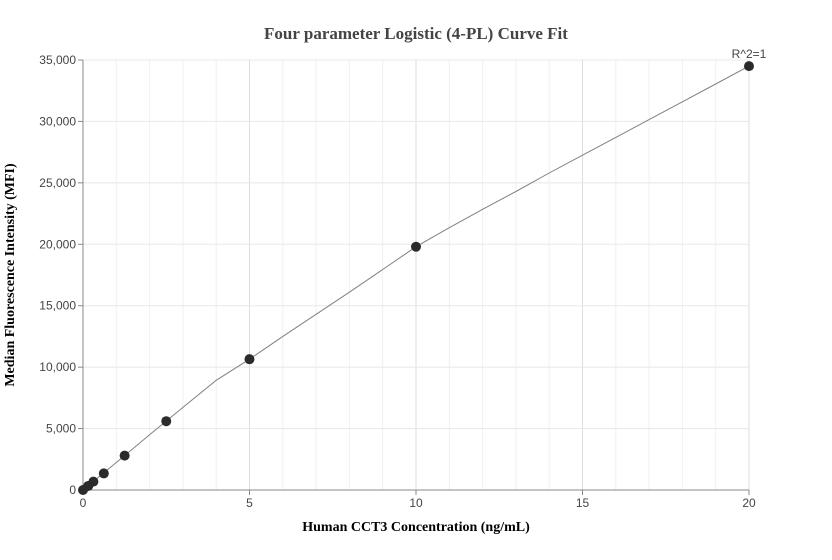 The image size is (832, 560). I want to click on x-tick-label: 15, so click(583, 503).